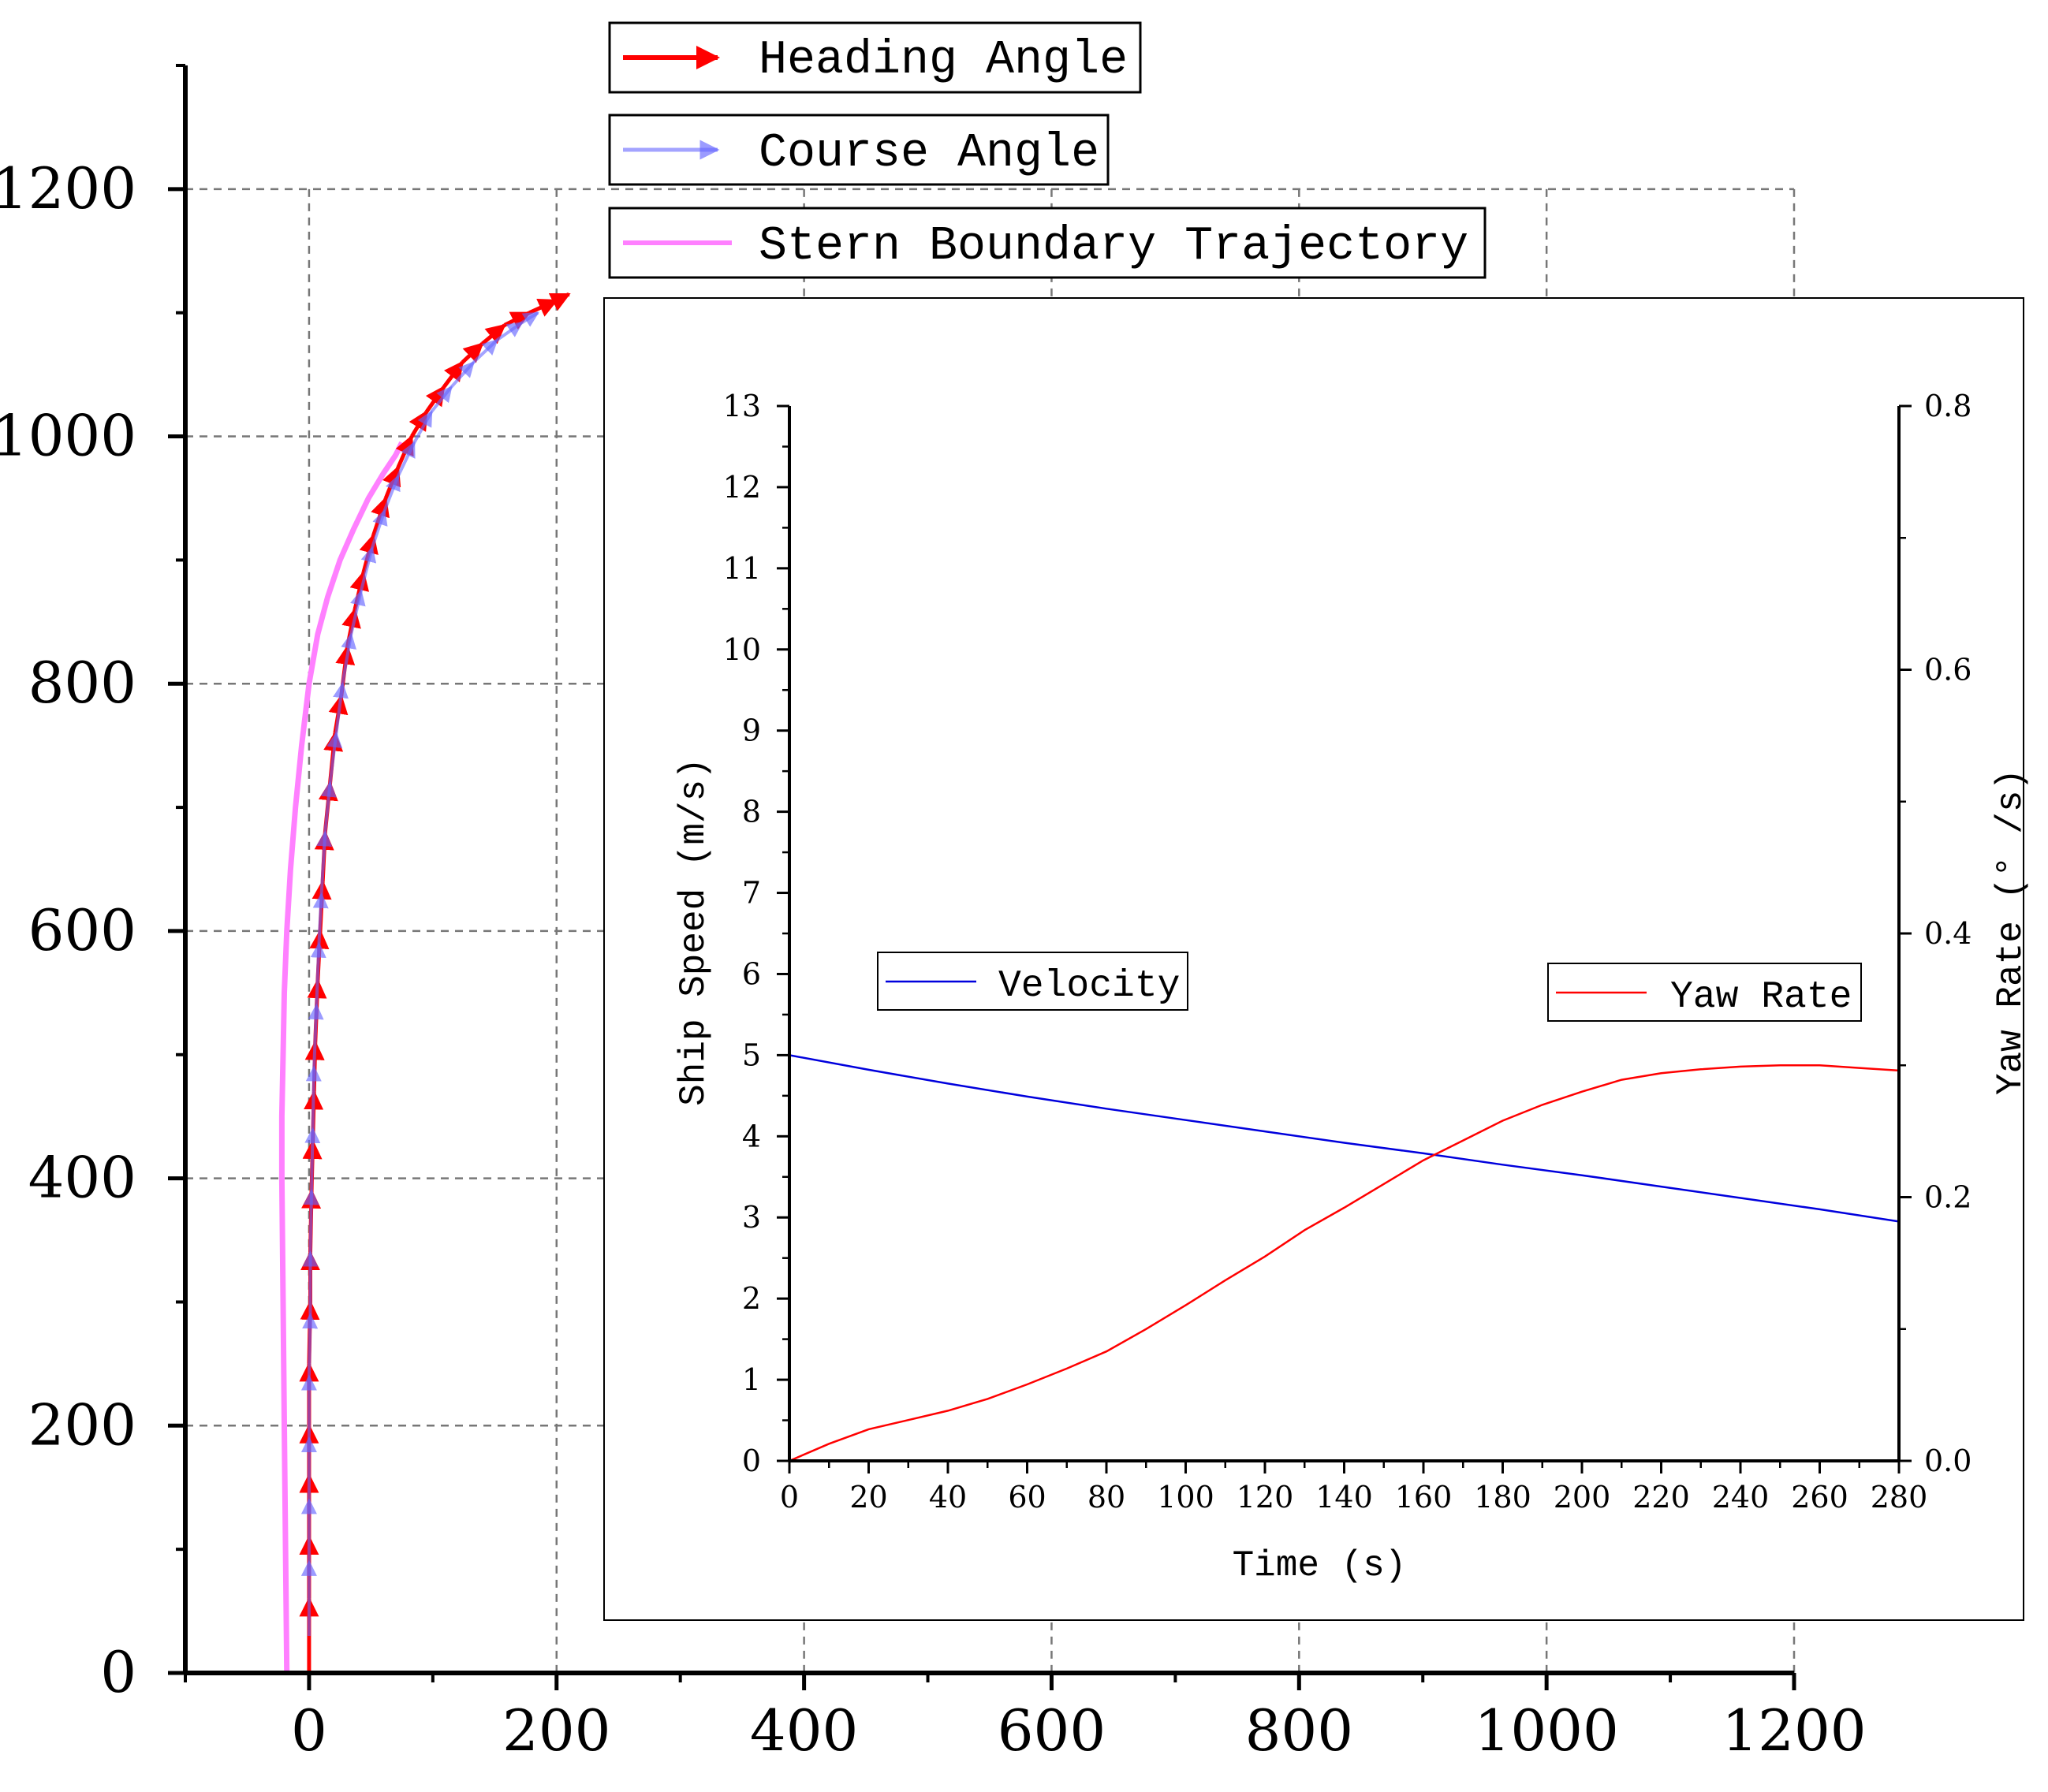 This screenshot has height=1792, width=2048. Describe the element at coordinates (1948, 1461) in the screenshot. I see `inset-y-tick-label-right: 0.0` at that location.